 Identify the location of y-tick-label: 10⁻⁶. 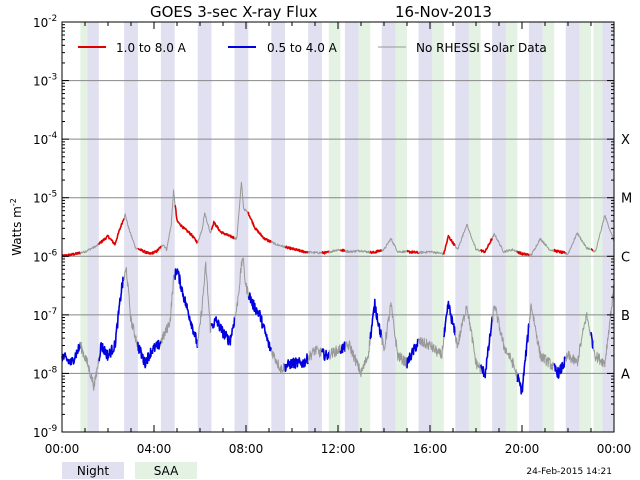
(45, 256).